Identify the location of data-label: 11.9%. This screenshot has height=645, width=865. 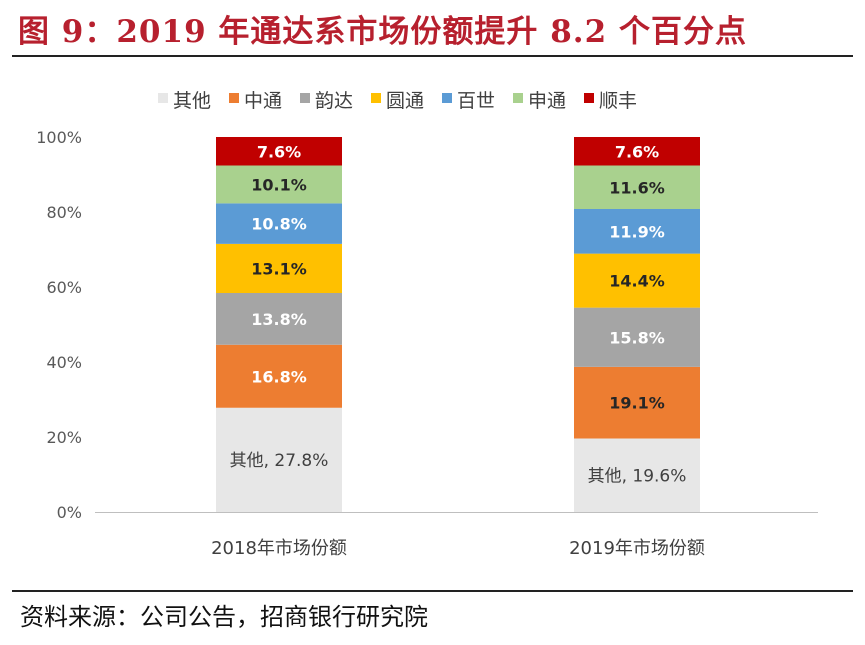
(637, 231).